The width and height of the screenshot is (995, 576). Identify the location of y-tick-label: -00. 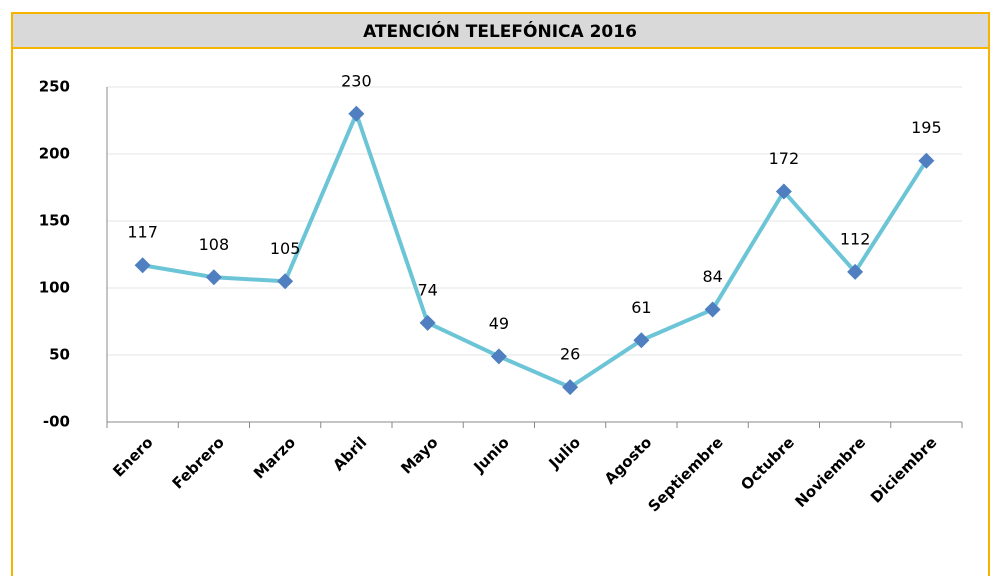
(56, 422).